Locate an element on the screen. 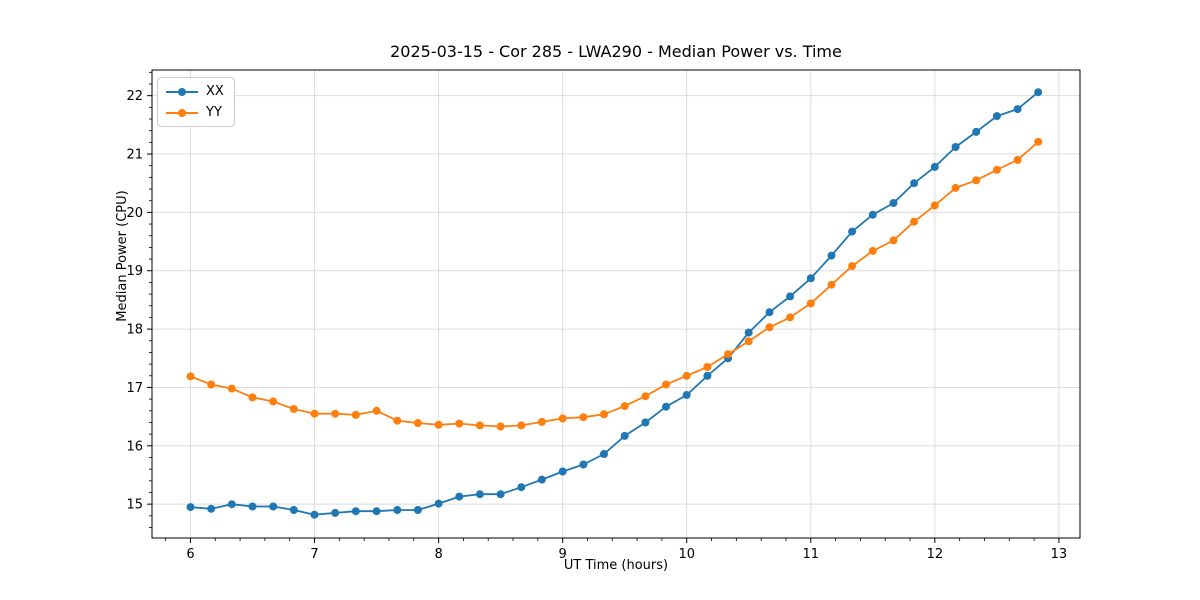 Image resolution: width=1200 pixels, height=600 pixels. y-tick-label: 16 is located at coordinates (134, 446).